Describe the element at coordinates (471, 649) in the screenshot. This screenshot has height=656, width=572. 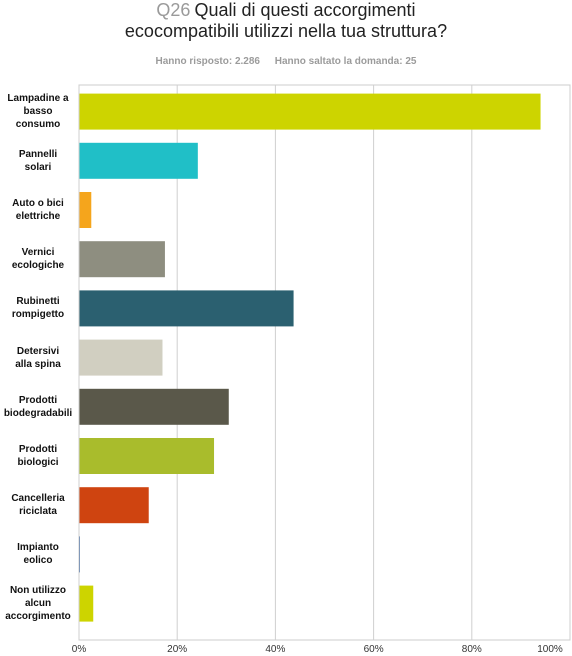
I see `x-tick-label: 80%` at that location.